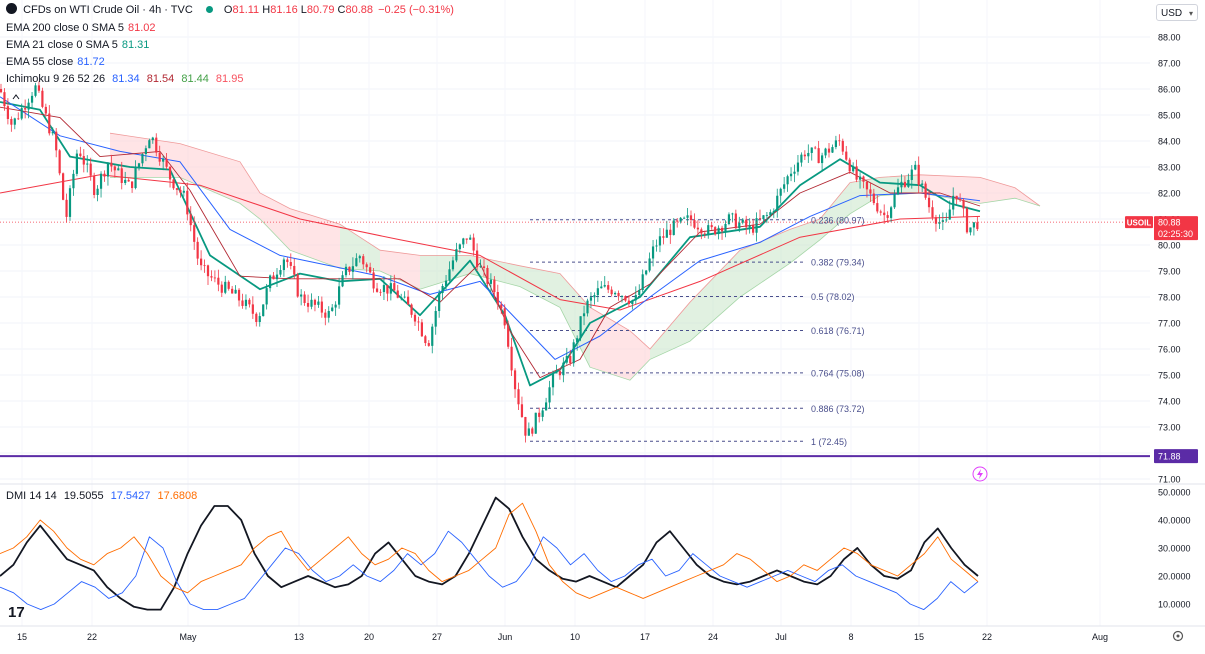 The width and height of the screenshot is (1205, 654). What do you see at coordinates (1169, 402) in the screenshot?
I see `price-axis-tick: 74.00` at bounding box center [1169, 402].